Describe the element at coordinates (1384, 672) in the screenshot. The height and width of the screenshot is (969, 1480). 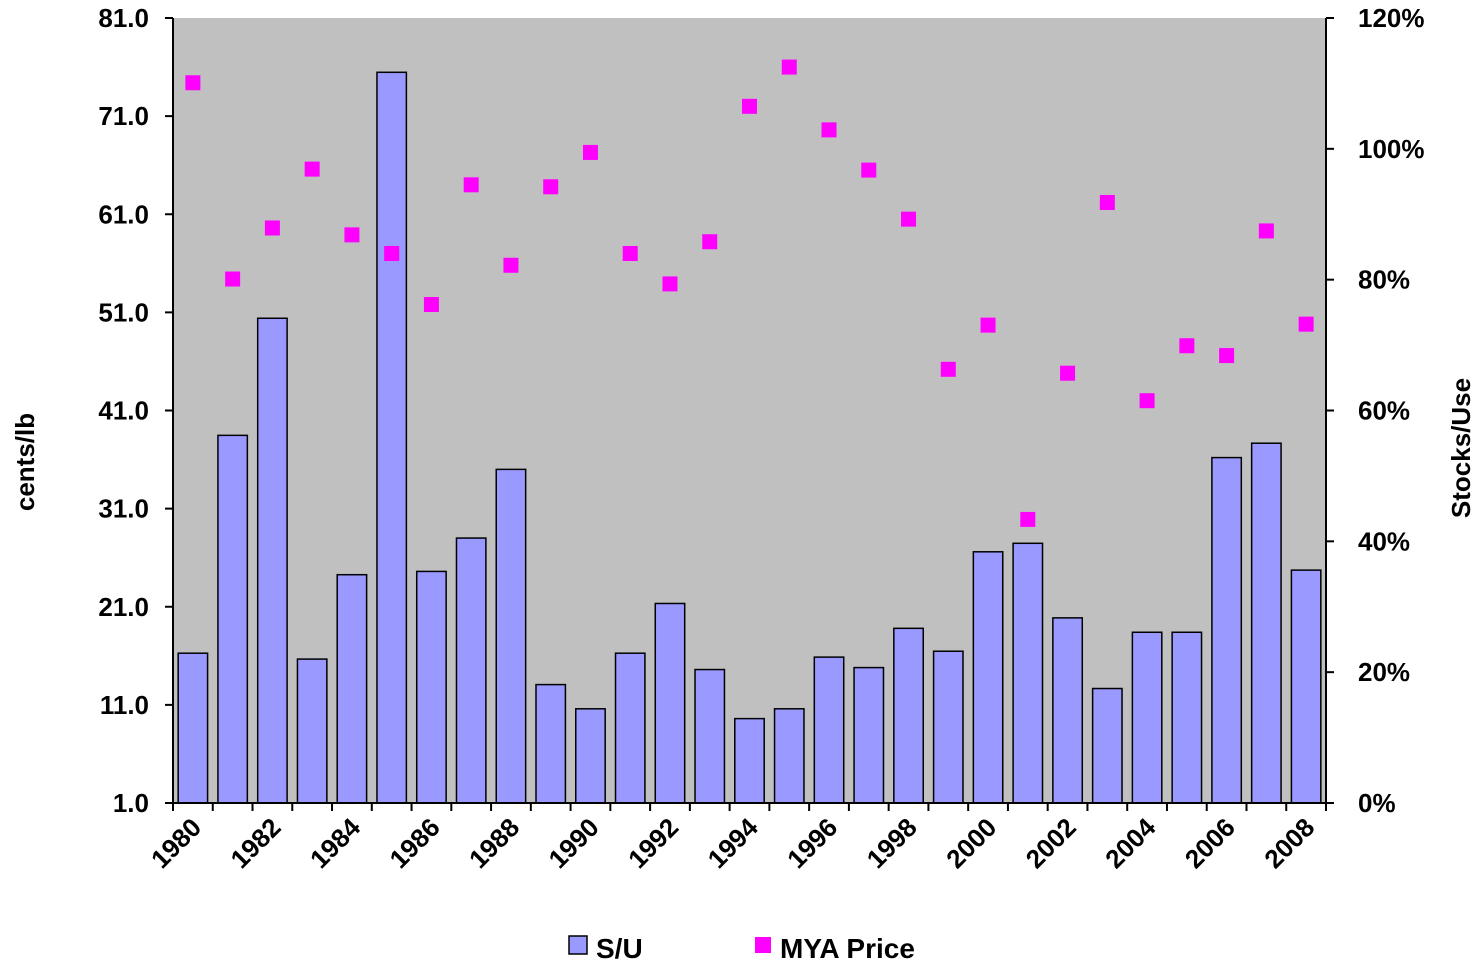
I see `right-tick-label: 20%` at that location.